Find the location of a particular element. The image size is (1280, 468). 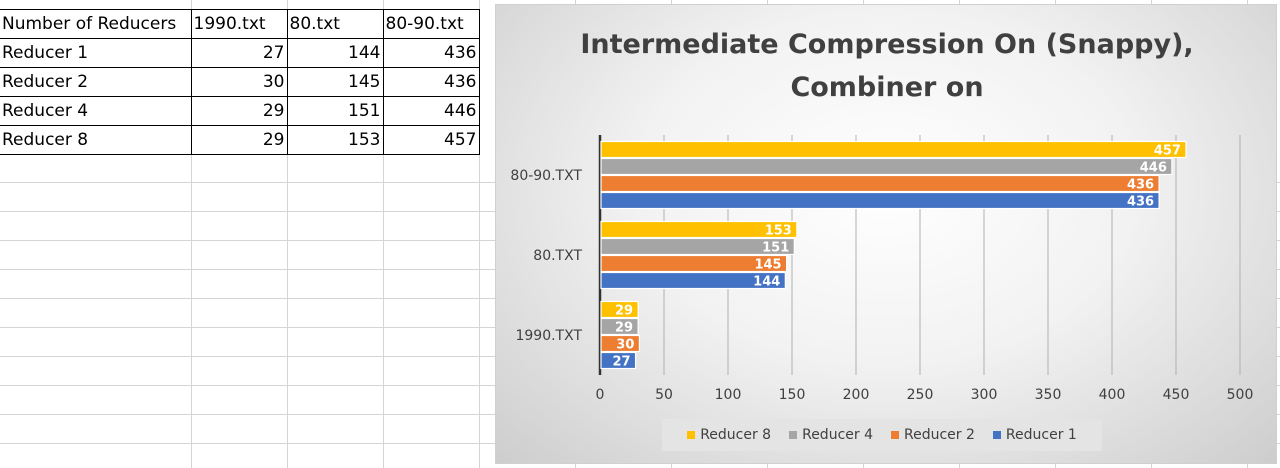

x-tick-label: 200 is located at coordinates (856, 395).